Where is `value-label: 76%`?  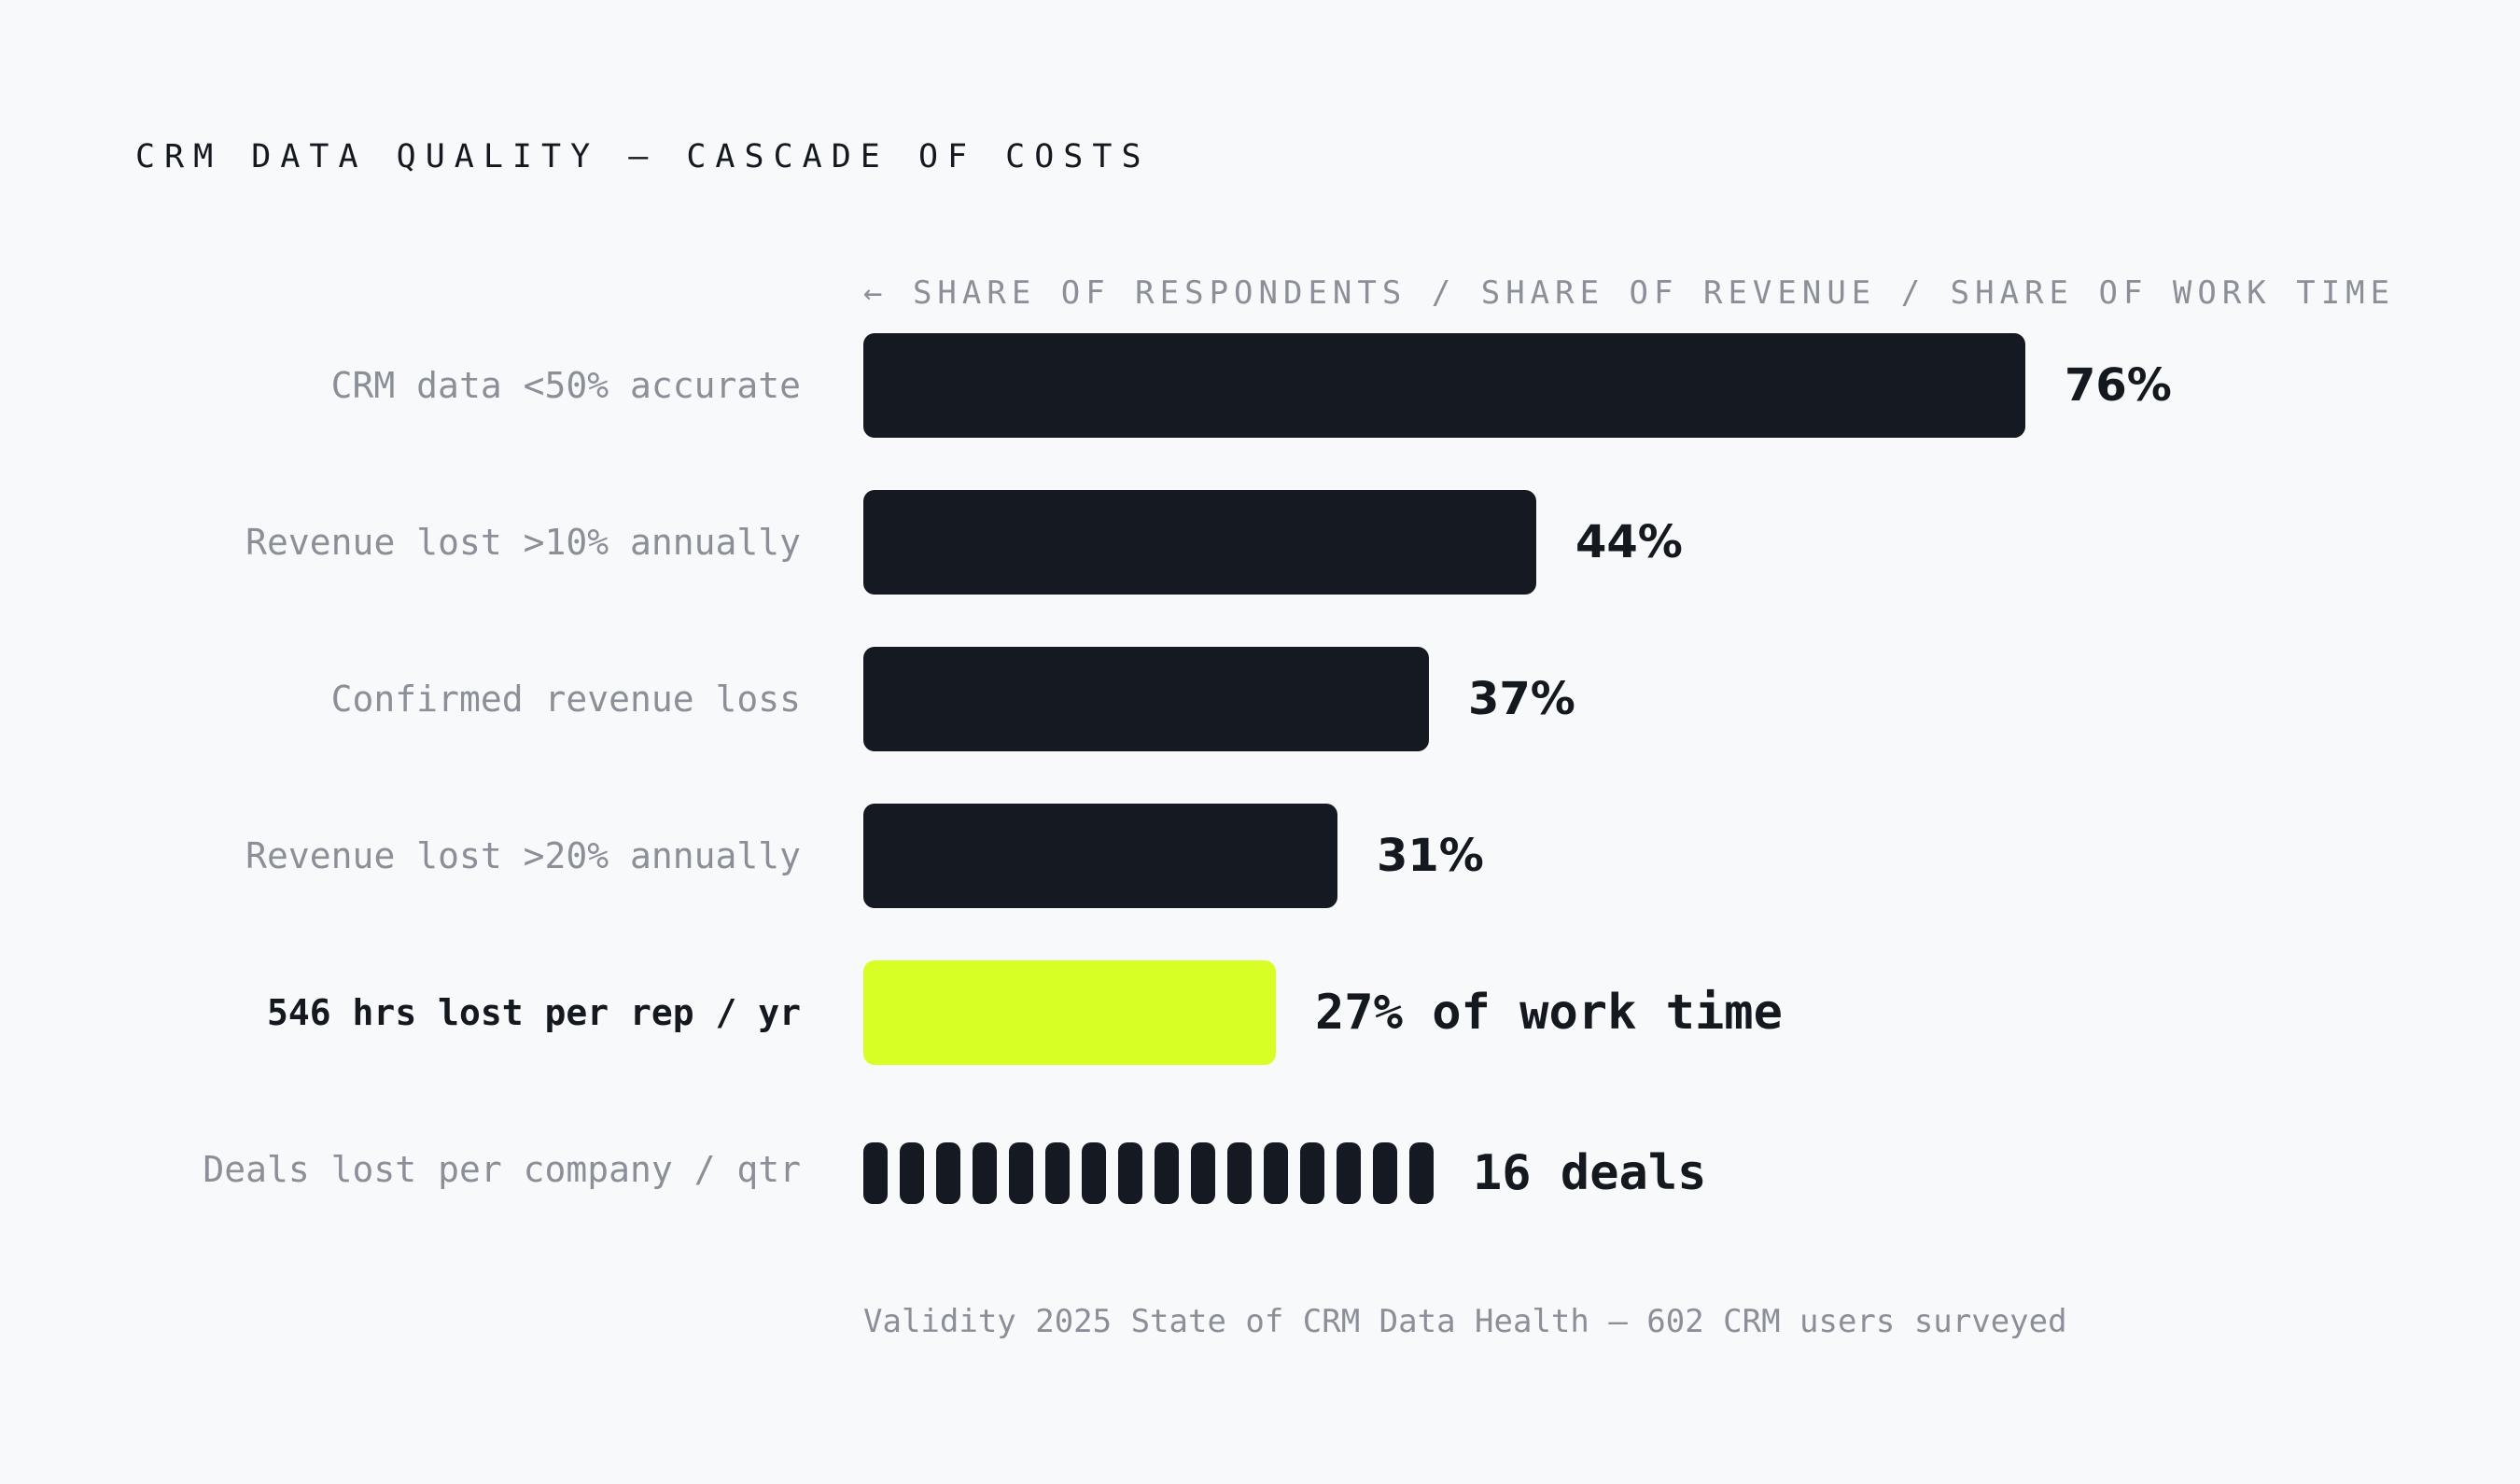 value-label: 76% is located at coordinates (2118, 385).